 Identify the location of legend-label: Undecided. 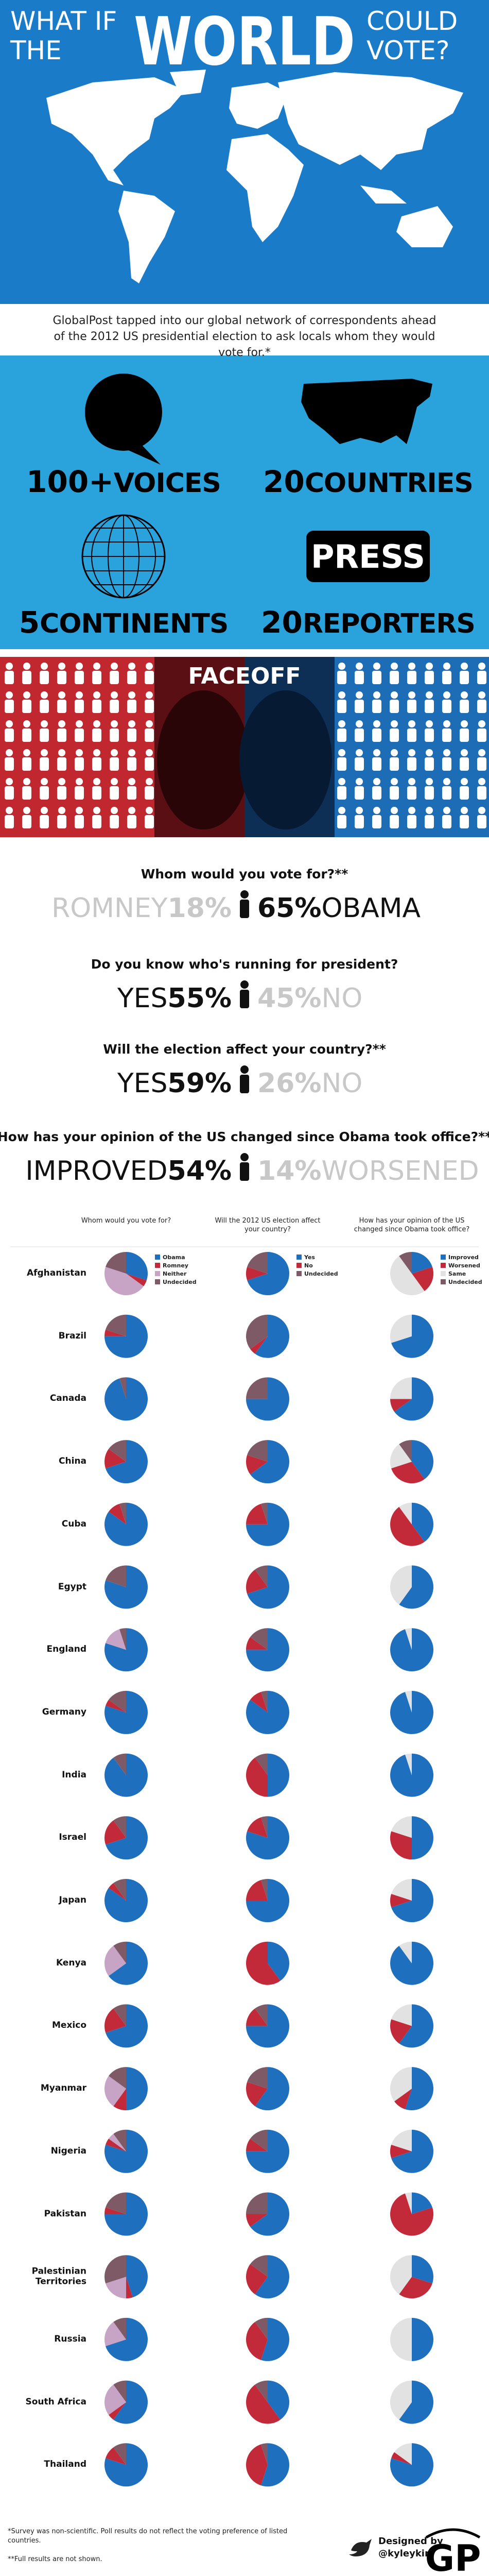
(321, 1273).